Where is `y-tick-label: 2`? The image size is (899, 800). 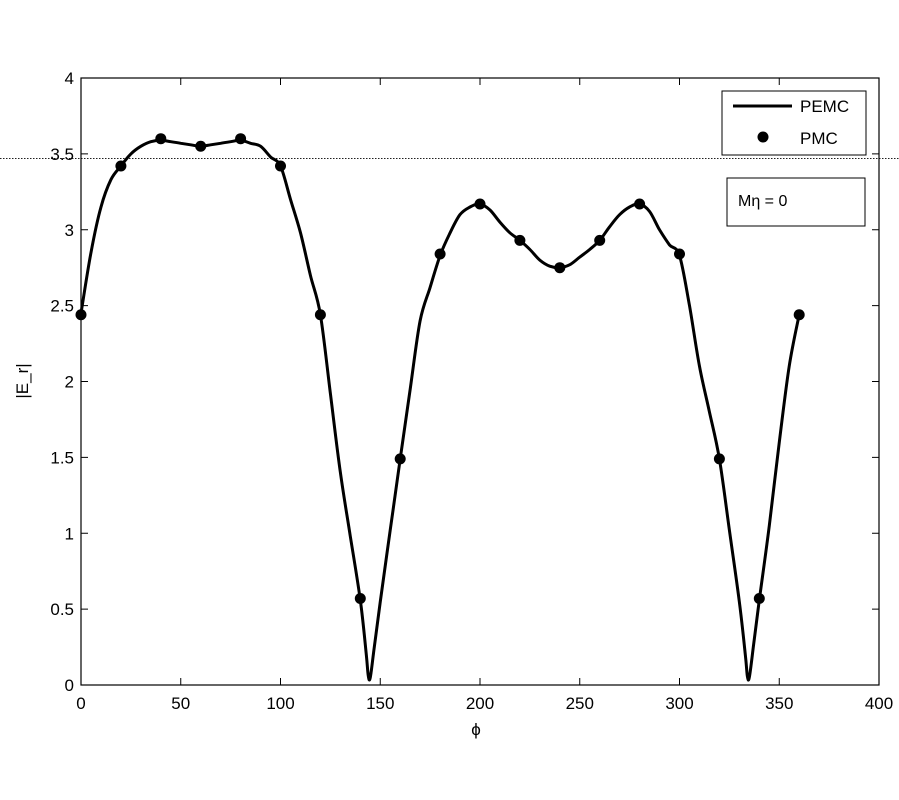 y-tick-label: 2 is located at coordinates (69, 382).